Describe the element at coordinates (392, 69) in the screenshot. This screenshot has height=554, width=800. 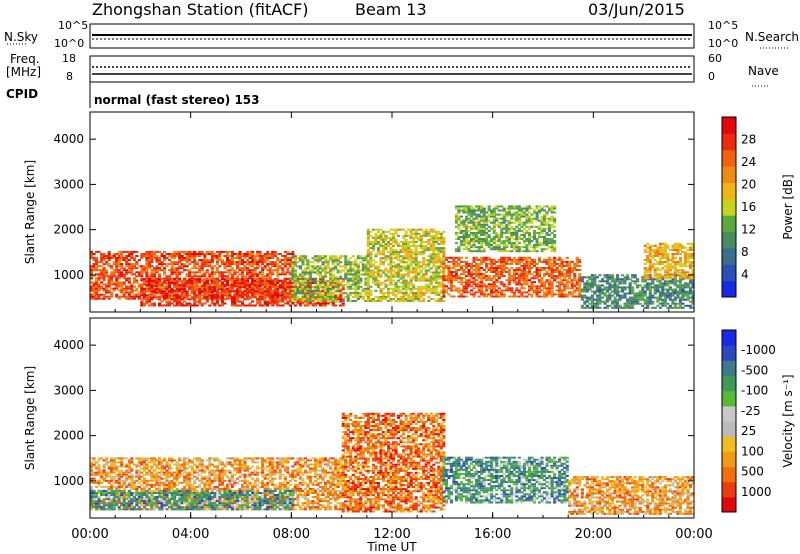
I see `freq-panel-frame` at that location.